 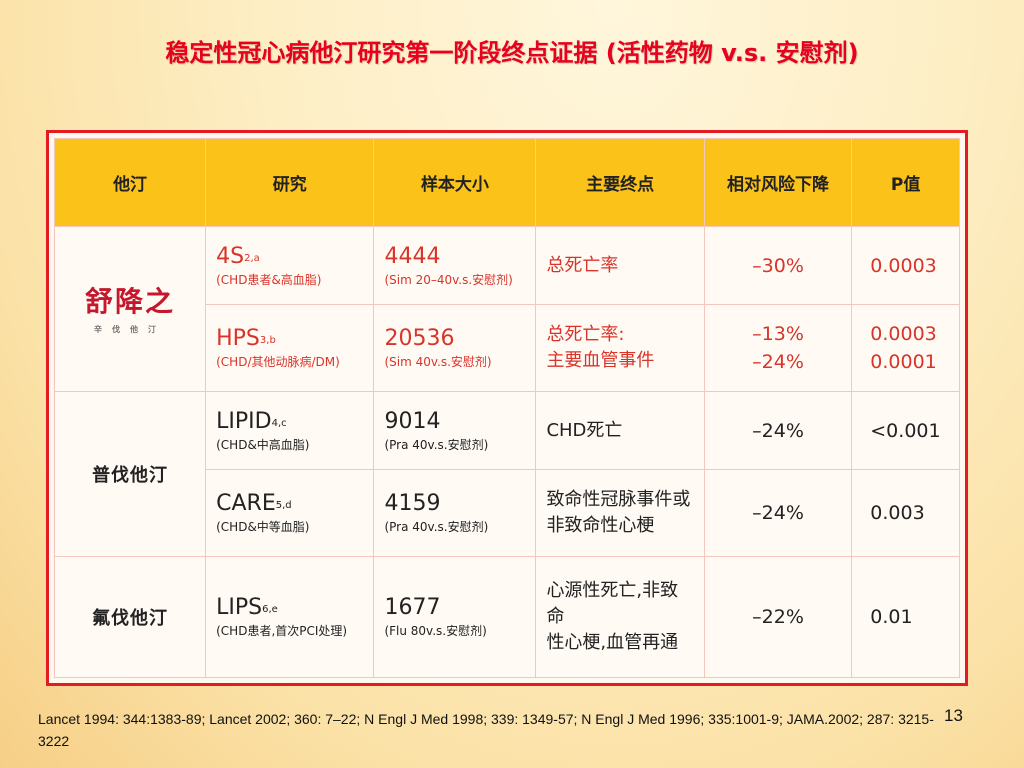 I want to click on endpoint-cell: 心源性死亡,非致命 性心梗,血管再通, so click(x=620, y=617).